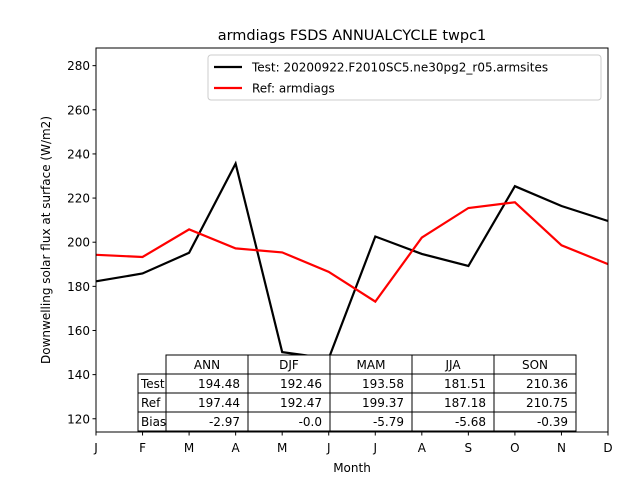 The width and height of the screenshot is (640, 480). I want to click on y-tick-label: 160, so click(78, 331).